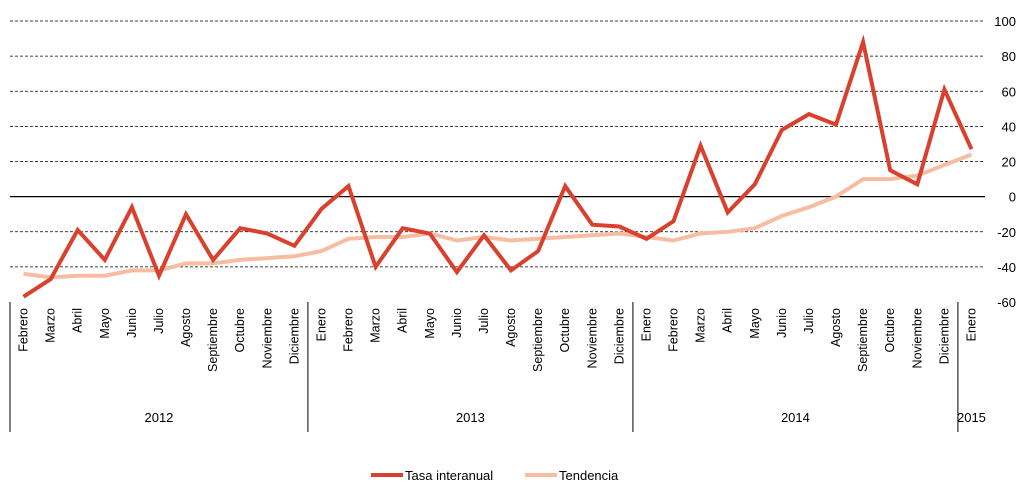  What do you see at coordinates (971, 417) in the screenshot?
I see `year-label: 2015` at bounding box center [971, 417].